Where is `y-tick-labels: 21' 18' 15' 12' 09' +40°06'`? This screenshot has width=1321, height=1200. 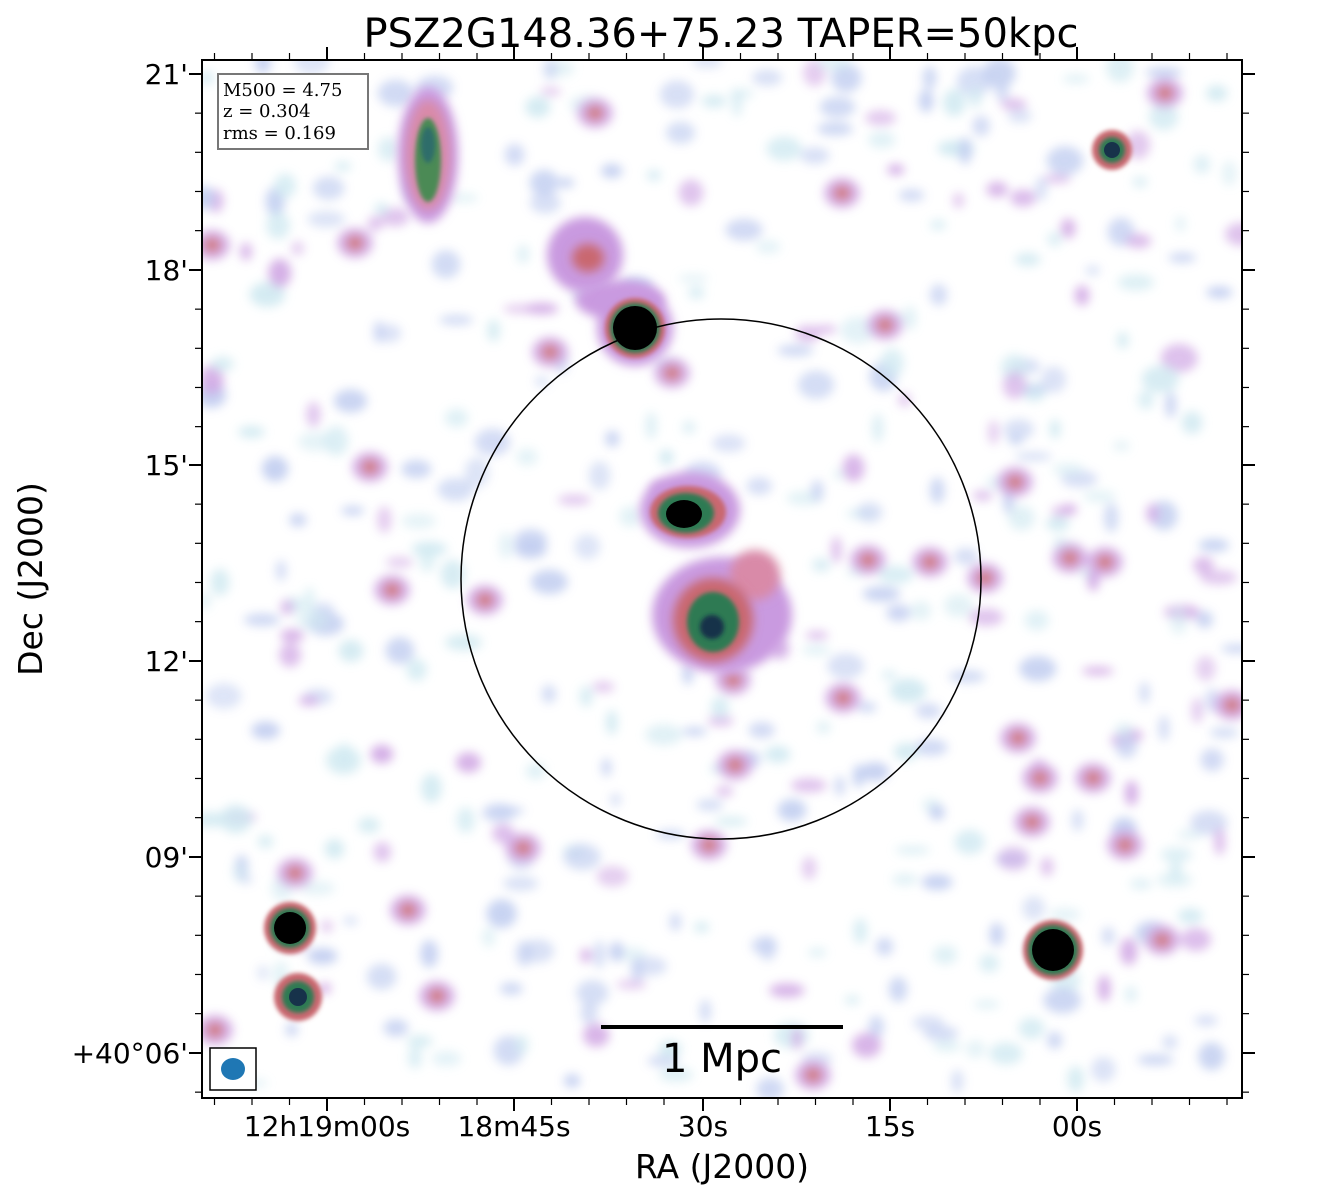 y-tick-labels: 21' 18' 15' 12' 09' +40°06' is located at coordinates (130, 564).